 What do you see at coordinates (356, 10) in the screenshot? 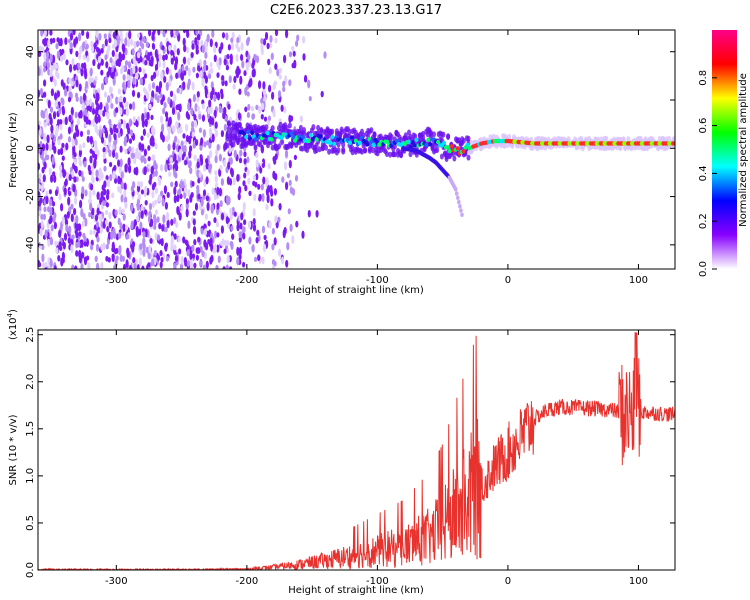
I see `figure-title: C2E6.2023.337.23.13.G17` at bounding box center [356, 10].